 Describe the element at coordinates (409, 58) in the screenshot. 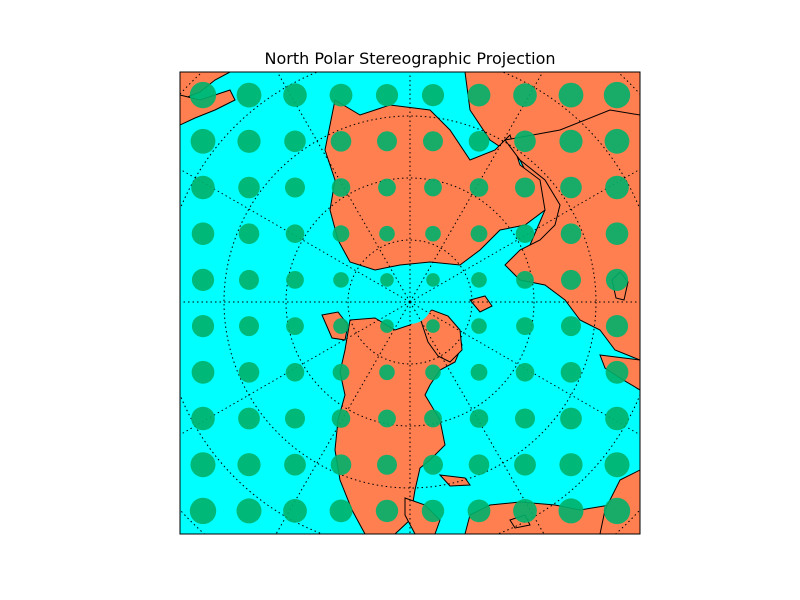

I see `map-title: North Polar Stereographic Projection` at that location.